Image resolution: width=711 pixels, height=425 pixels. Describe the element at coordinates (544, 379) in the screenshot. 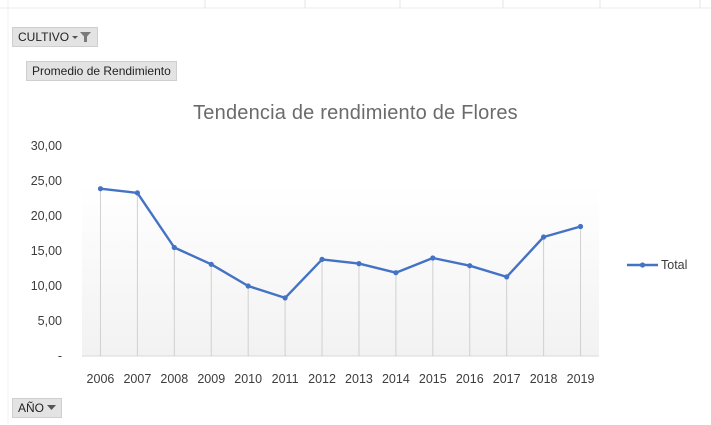

I see `x-tick-label: 2018` at that location.